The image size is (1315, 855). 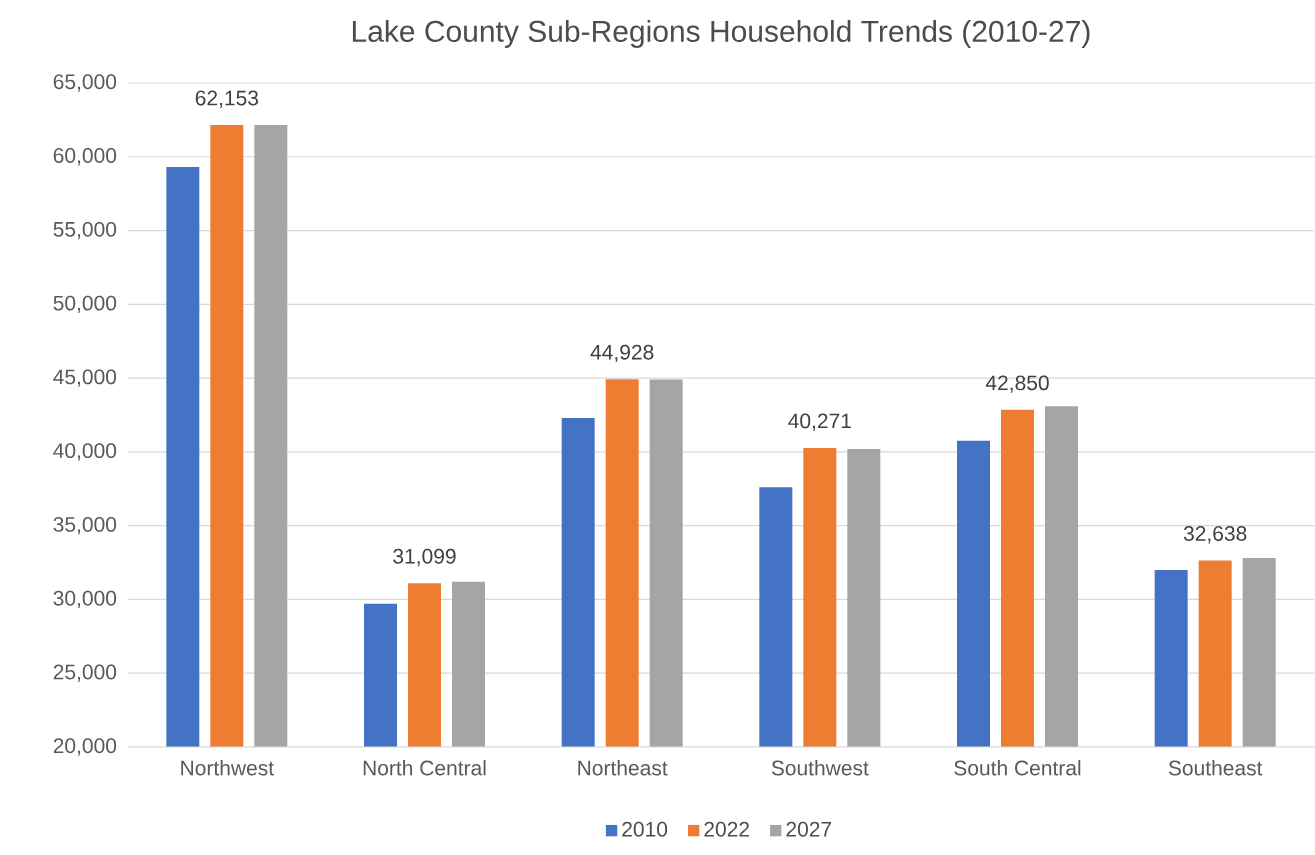 What do you see at coordinates (85, 157) in the screenshot?
I see `y-tick-label: 60,000` at bounding box center [85, 157].